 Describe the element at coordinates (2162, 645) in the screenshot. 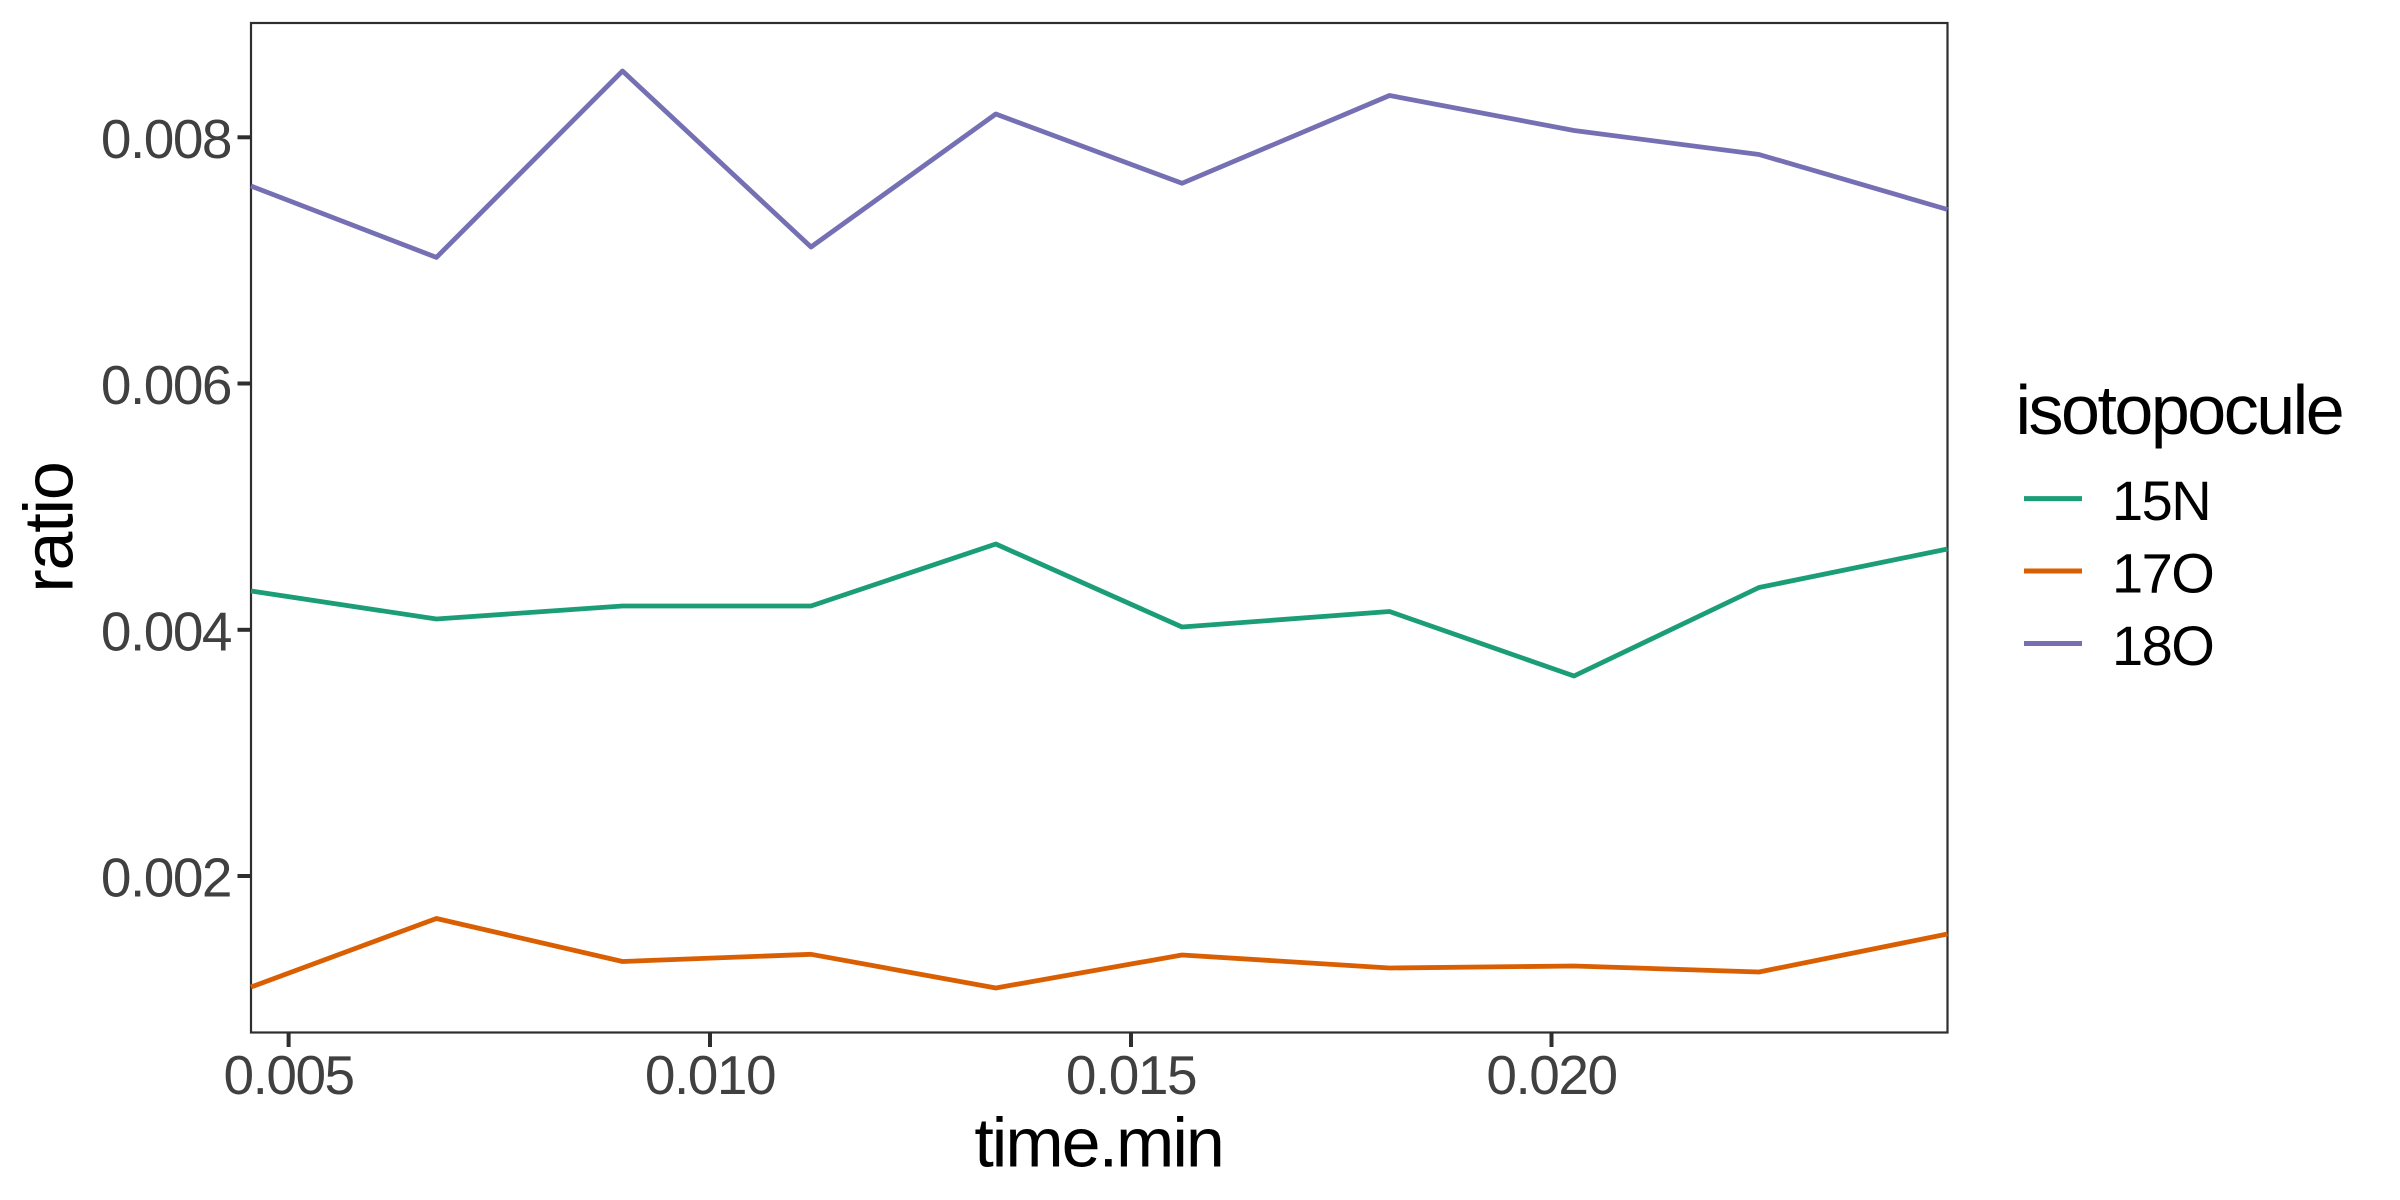

I see `svg-text: 18O` at that location.